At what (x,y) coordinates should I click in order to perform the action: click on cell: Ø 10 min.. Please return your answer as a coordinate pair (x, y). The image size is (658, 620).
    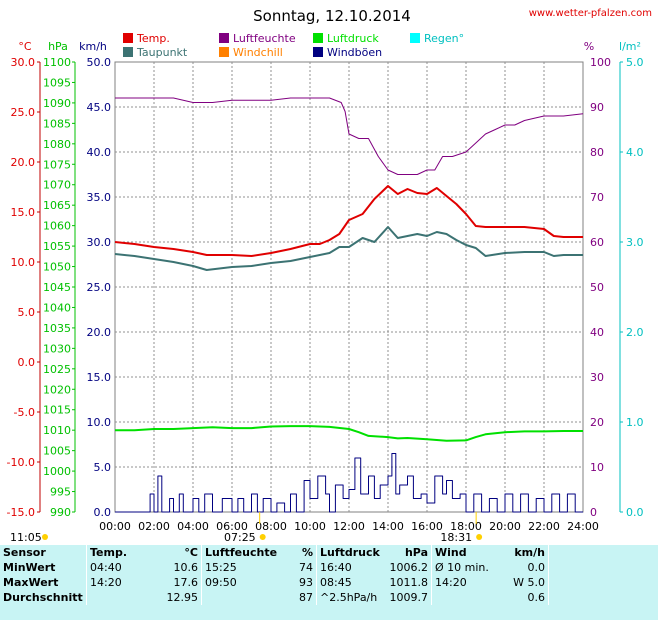
    Looking at the image, I should click on (462, 567).